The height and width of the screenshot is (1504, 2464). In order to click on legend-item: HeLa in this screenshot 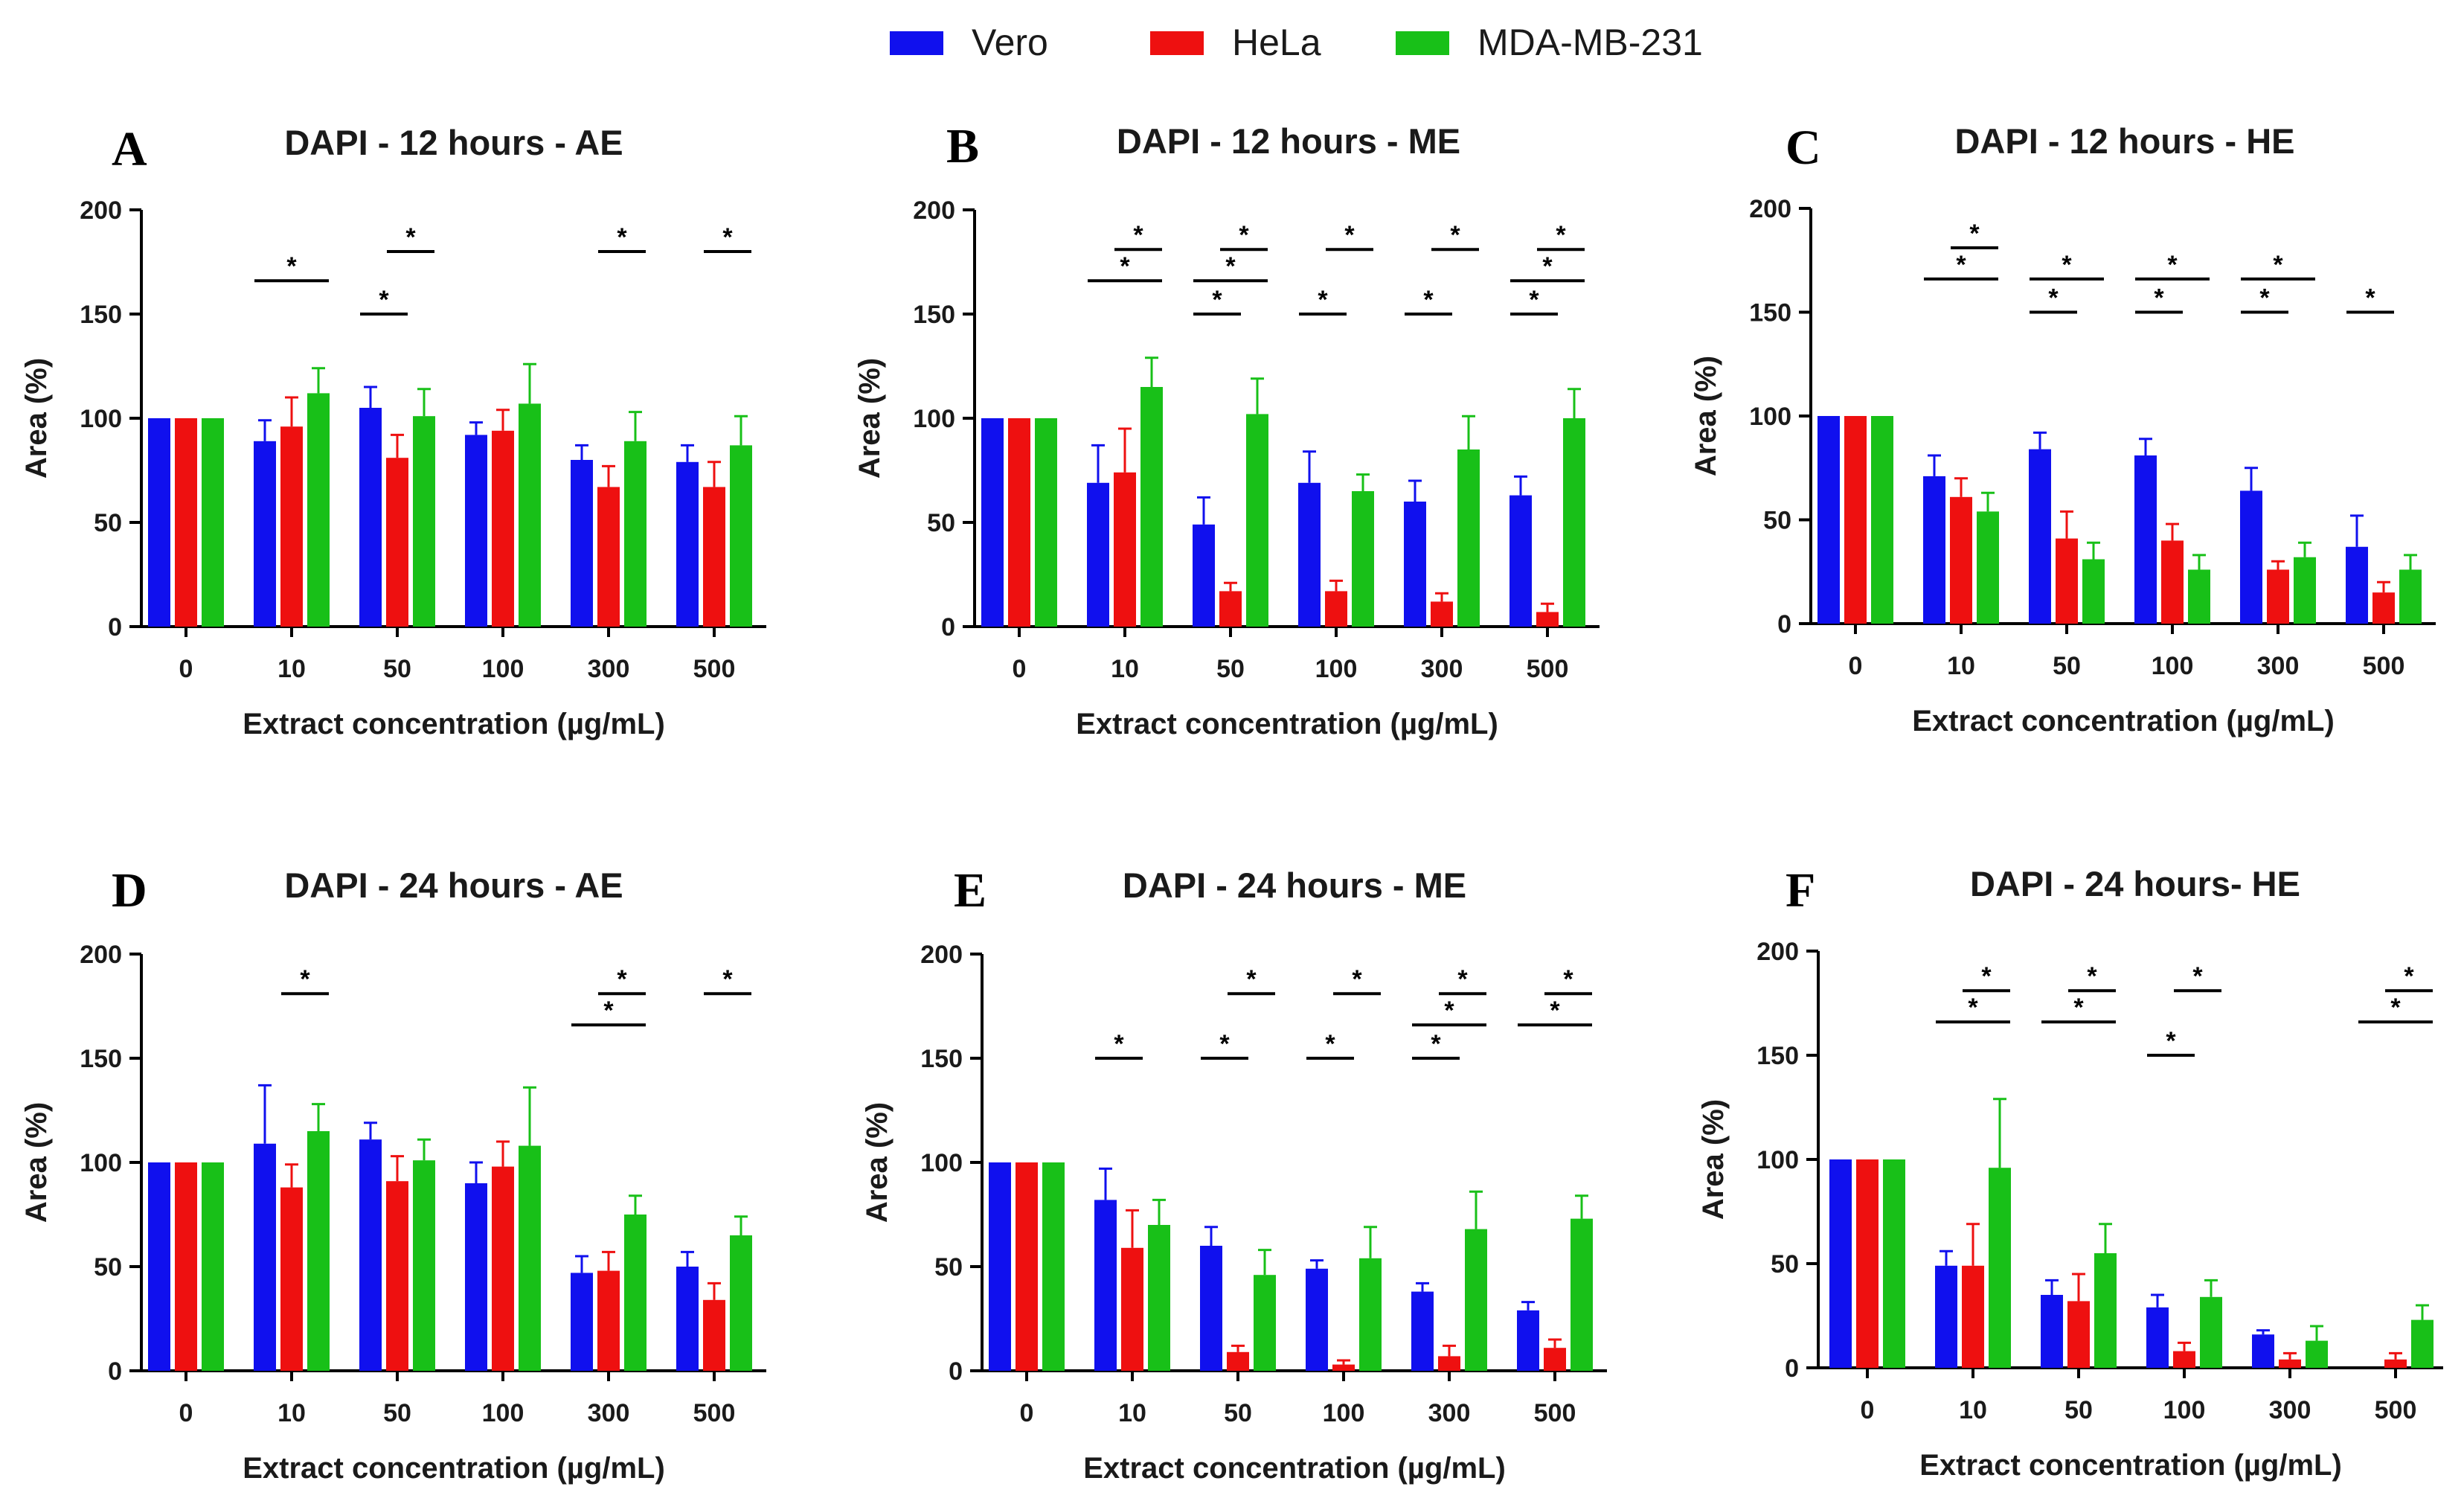, I will do `click(1235, 42)`.